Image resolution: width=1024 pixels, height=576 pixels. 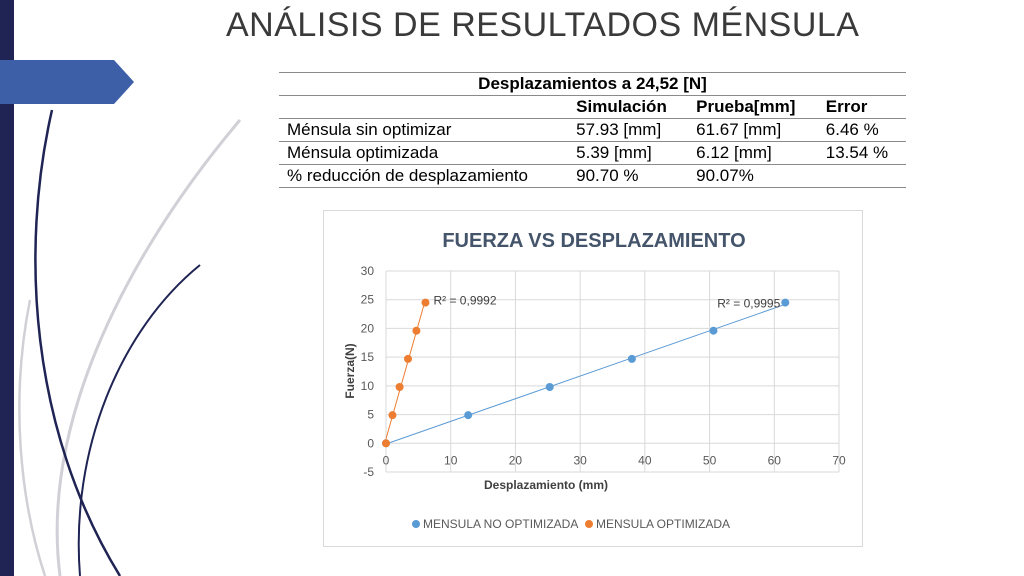 I want to click on slide-title: ANÁLISIS DE RESULTADOS MÉNSULA, so click(x=543, y=25).